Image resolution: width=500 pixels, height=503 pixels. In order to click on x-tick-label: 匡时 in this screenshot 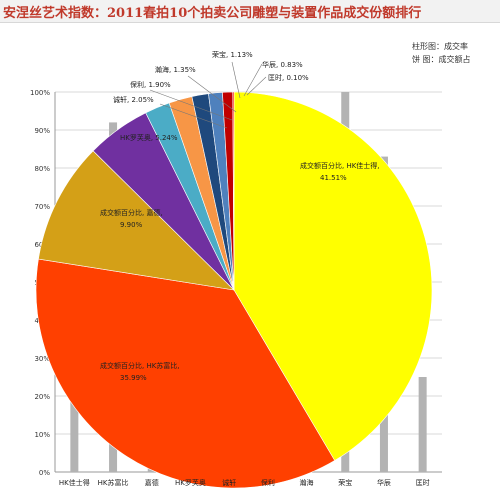, I will do `click(423, 482)`.